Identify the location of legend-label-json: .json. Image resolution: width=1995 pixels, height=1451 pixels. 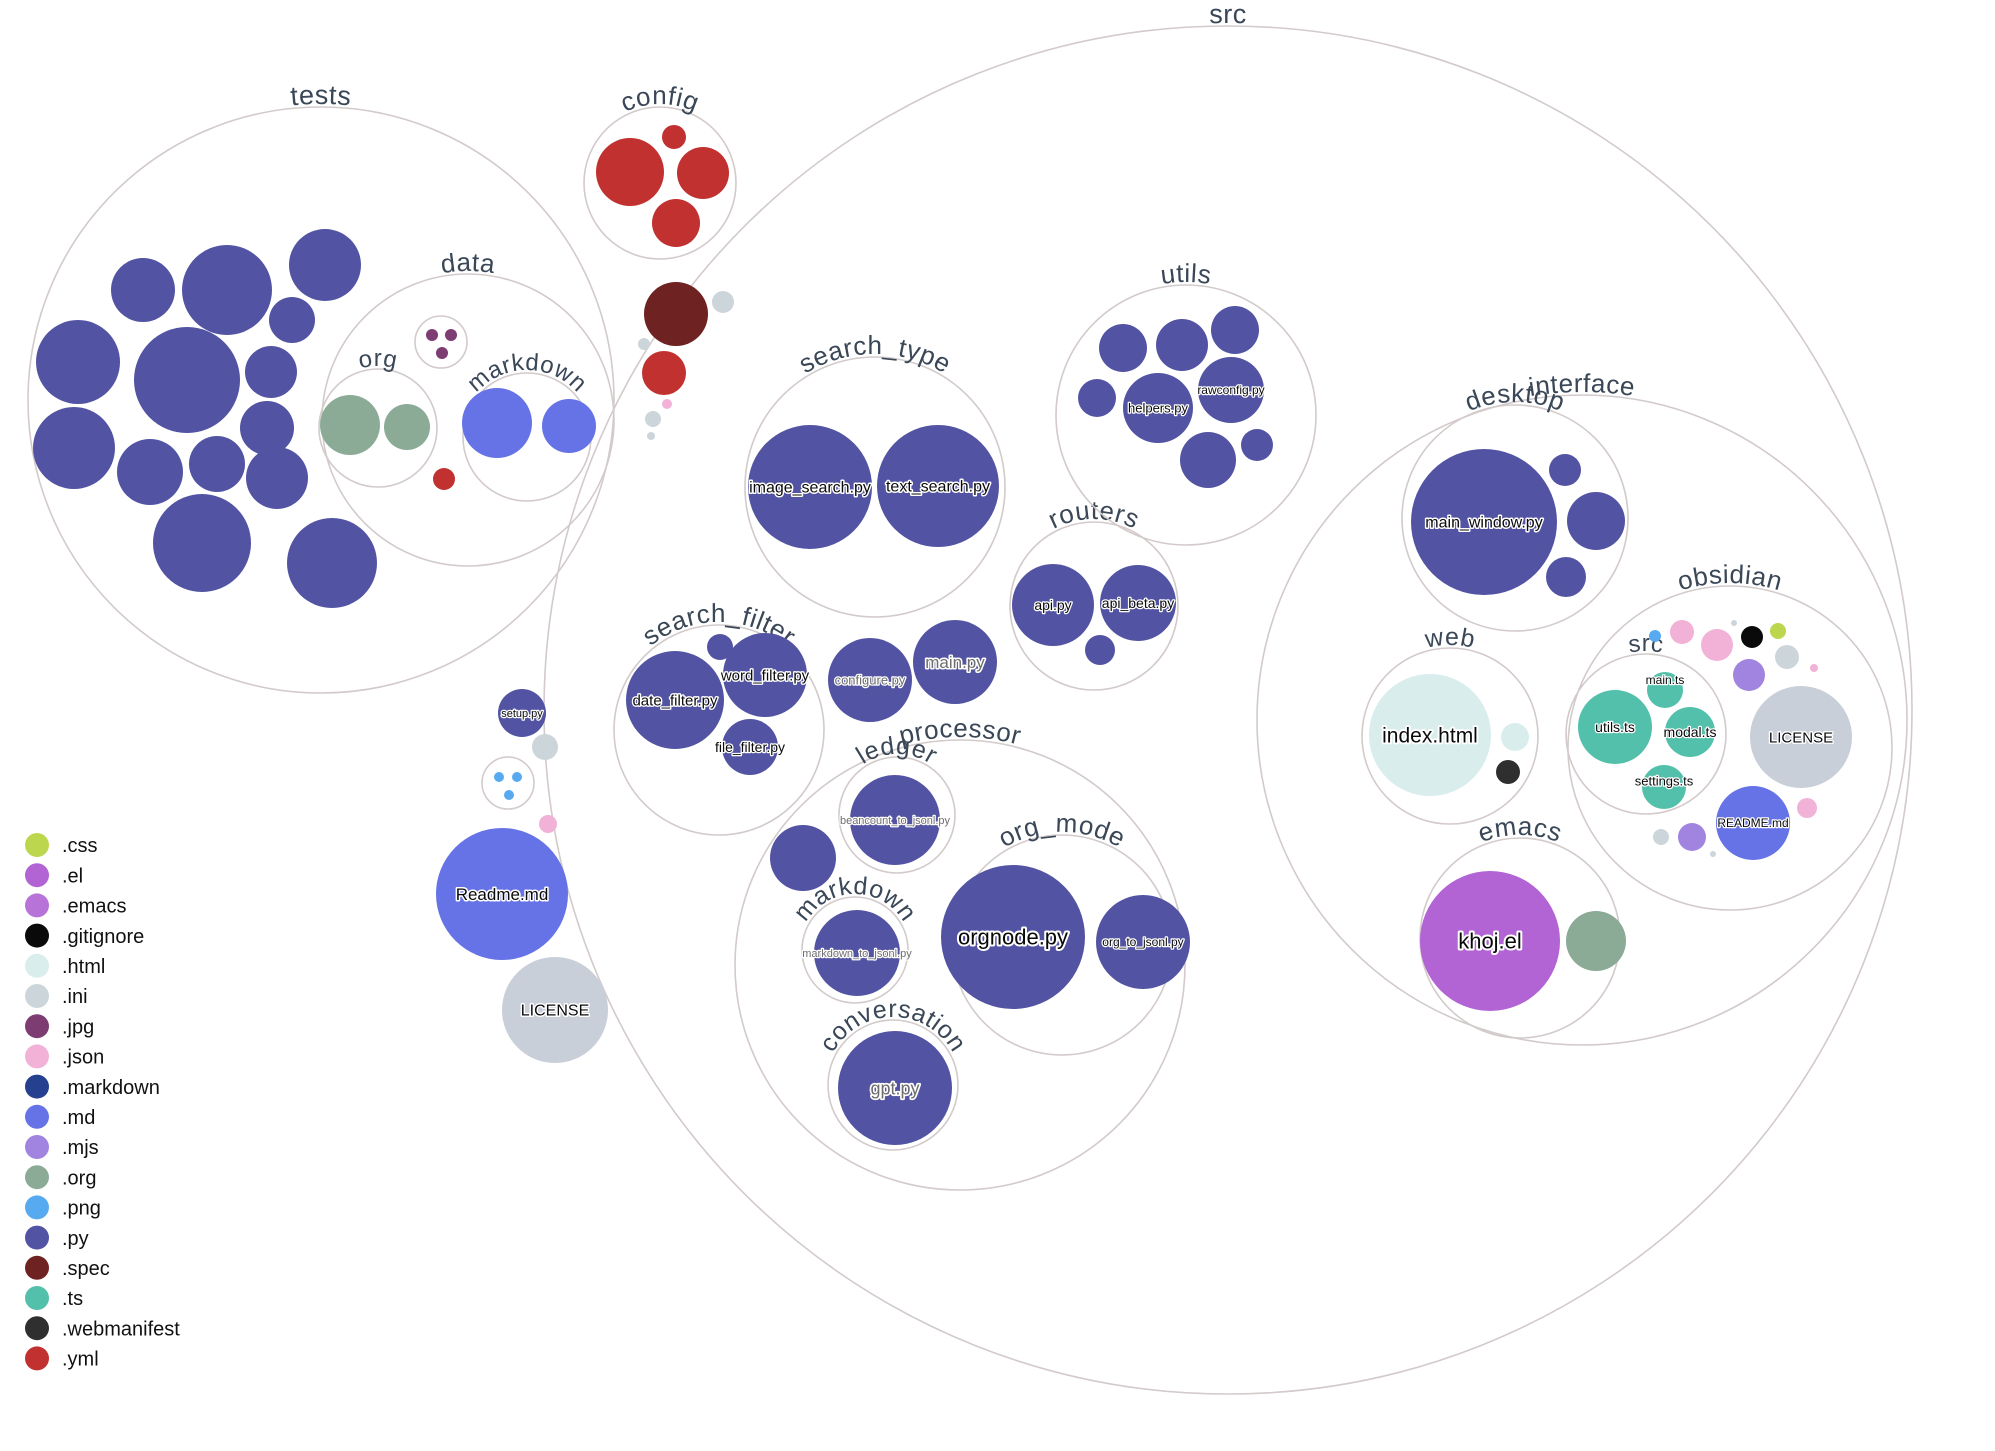
(83, 1058).